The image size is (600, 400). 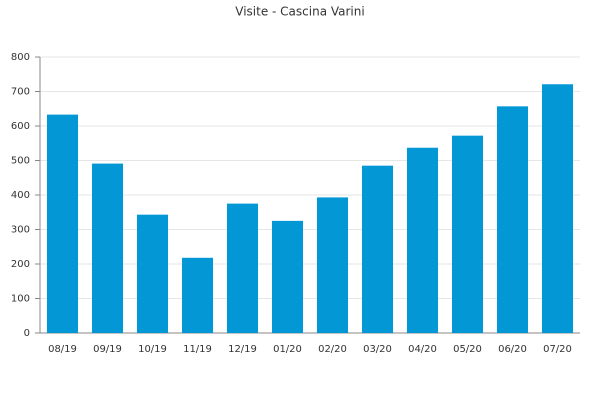 What do you see at coordinates (20, 126) in the screenshot?
I see `y-tick-label: 600` at bounding box center [20, 126].